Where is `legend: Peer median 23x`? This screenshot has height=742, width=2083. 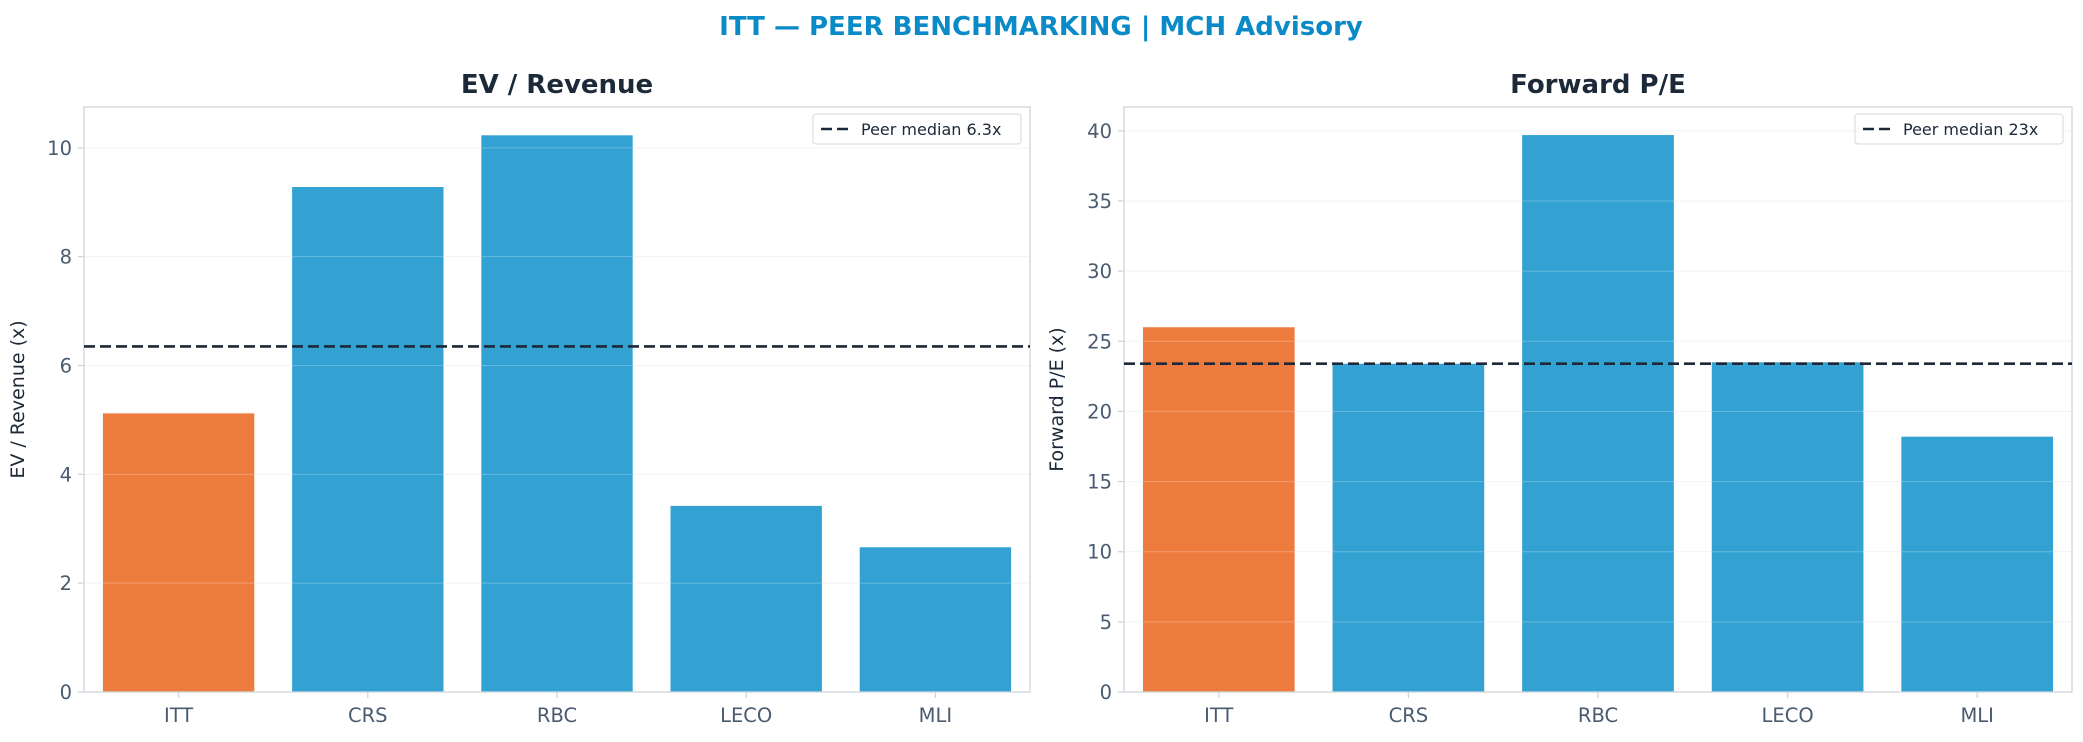
legend: Peer median 23x is located at coordinates (1959, 129).